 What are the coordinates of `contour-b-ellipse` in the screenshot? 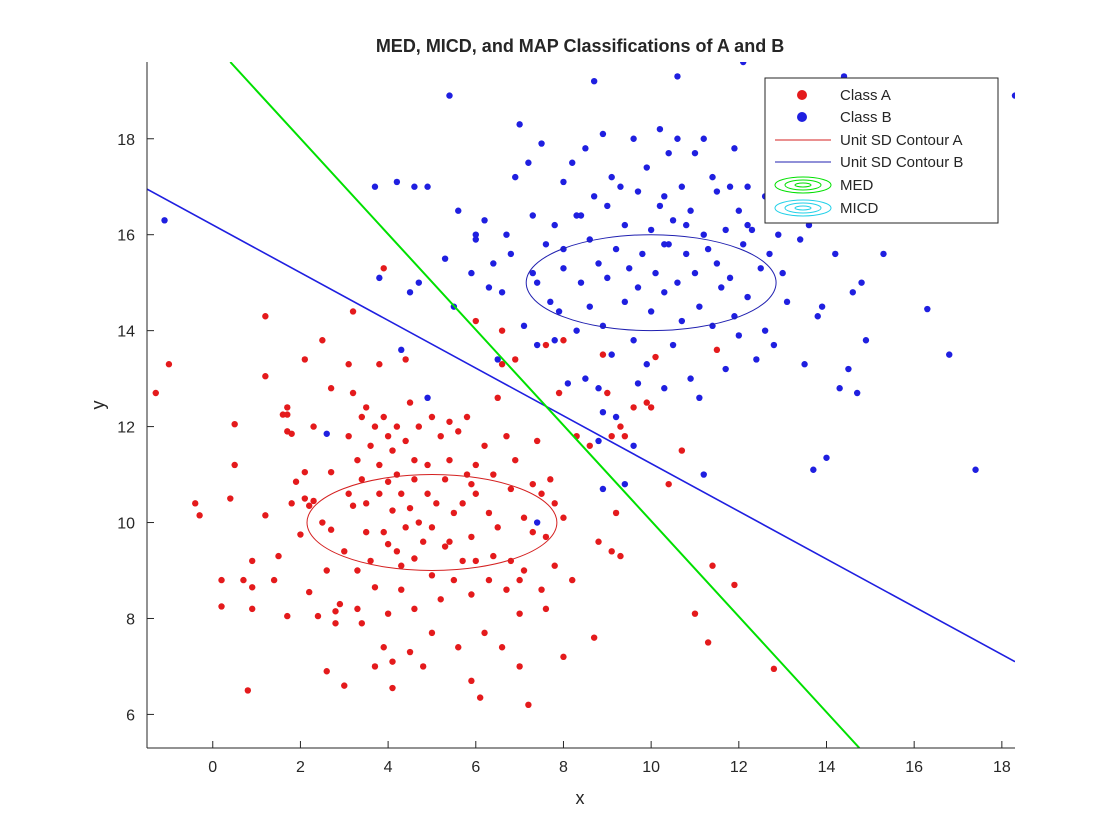 It's located at (651, 283).